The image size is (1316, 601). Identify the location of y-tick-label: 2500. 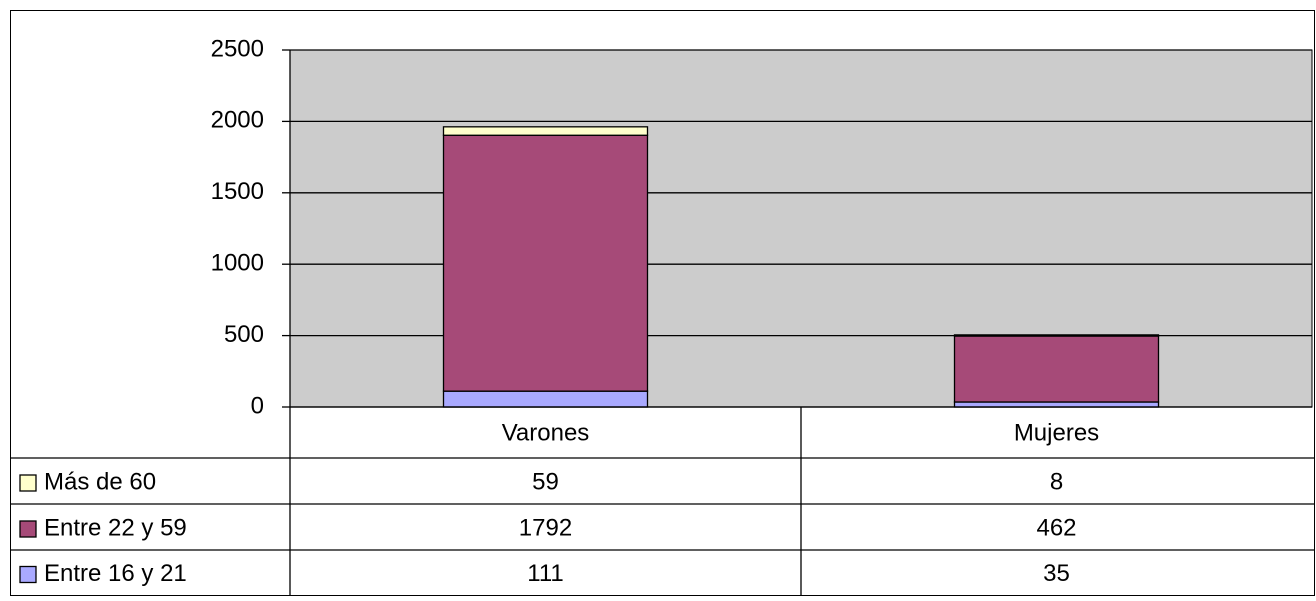
(237, 48).